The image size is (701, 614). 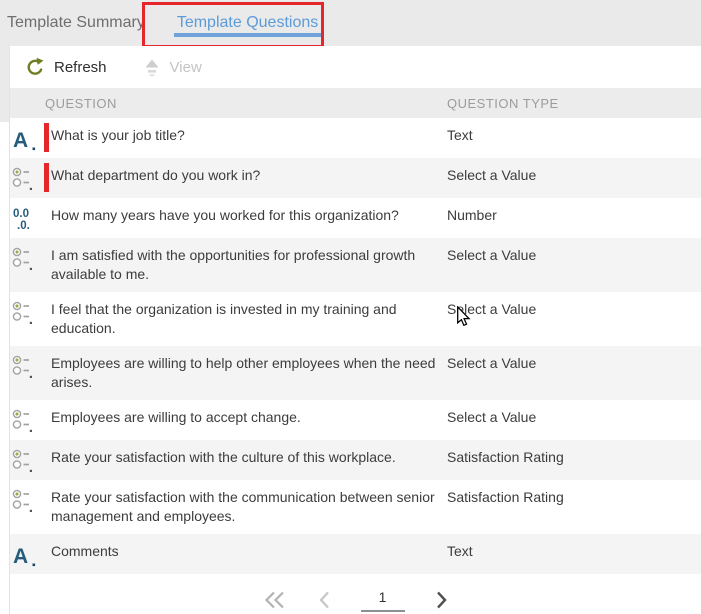 What do you see at coordinates (247, 23) in the screenshot?
I see `tab-template-questions: Template Questions` at bounding box center [247, 23].